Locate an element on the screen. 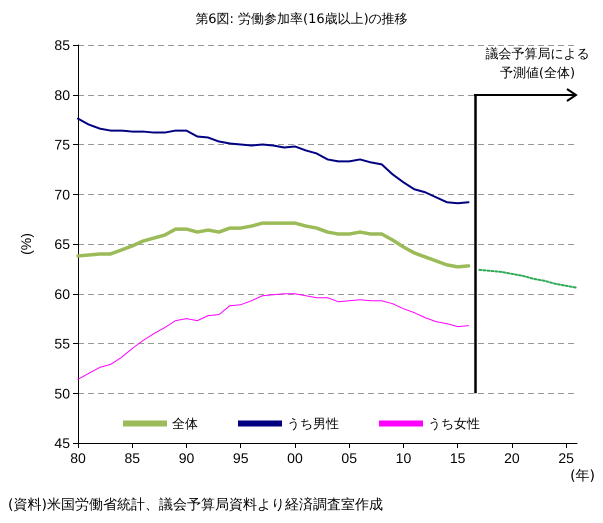  legend-label: うち女性 is located at coordinates (454, 423).